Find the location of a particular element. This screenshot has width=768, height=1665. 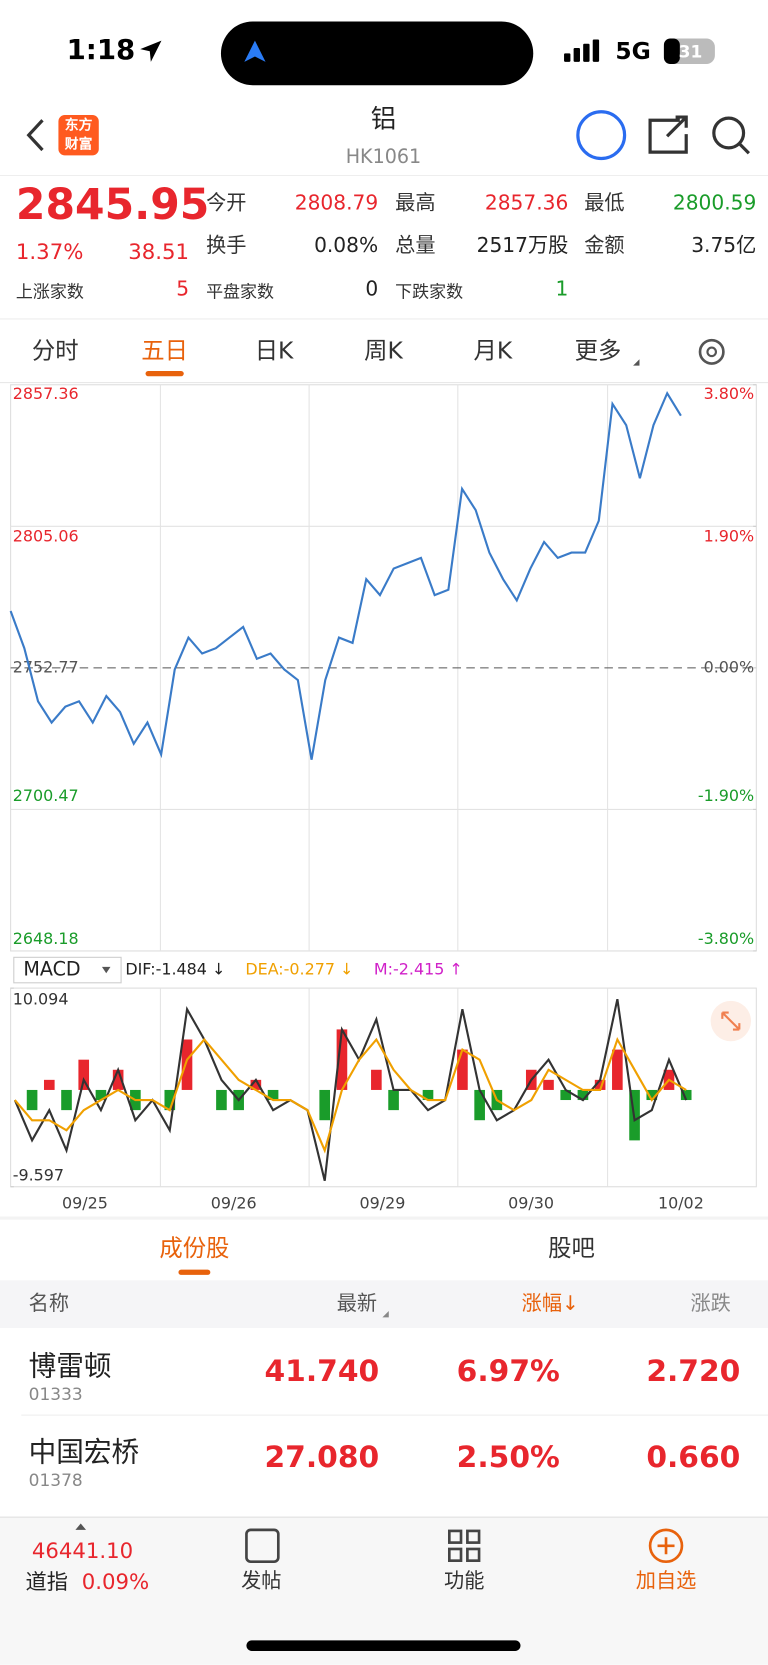

home-indicator is located at coordinates (383, 1645).